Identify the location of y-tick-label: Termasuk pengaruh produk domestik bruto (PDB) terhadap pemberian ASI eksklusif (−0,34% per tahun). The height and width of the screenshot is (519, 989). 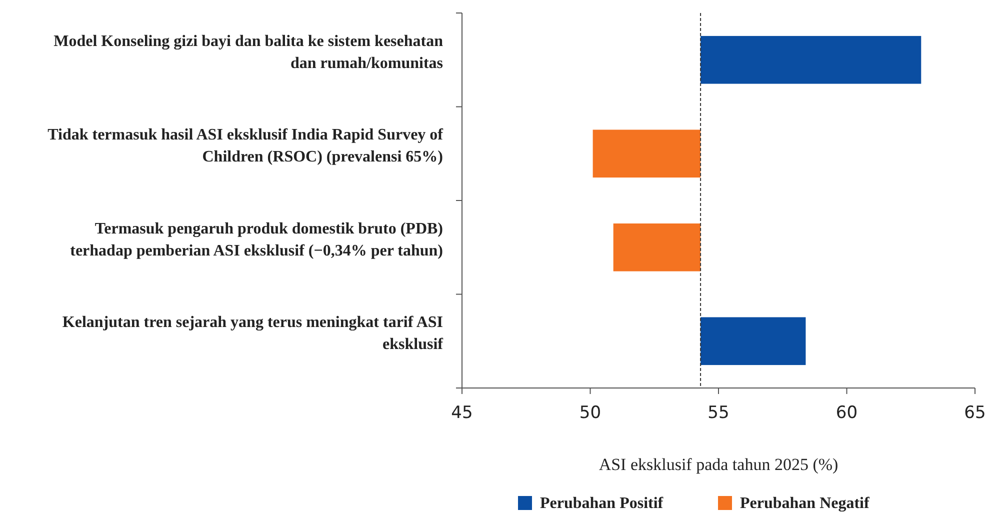
(256, 240).